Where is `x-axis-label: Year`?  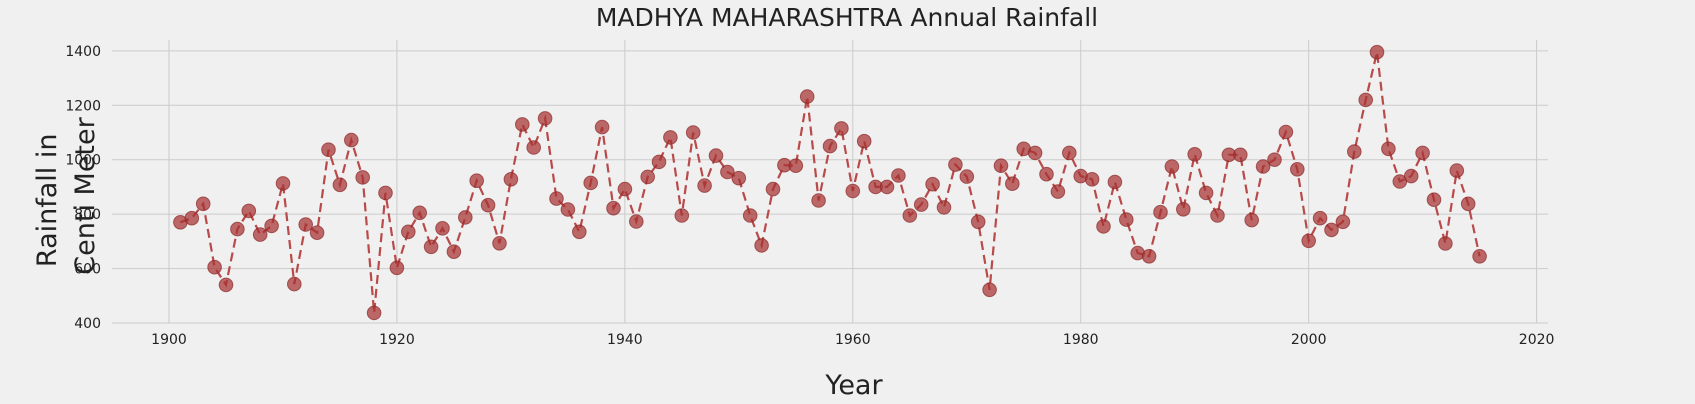 x-axis-label: Year is located at coordinates (853, 385).